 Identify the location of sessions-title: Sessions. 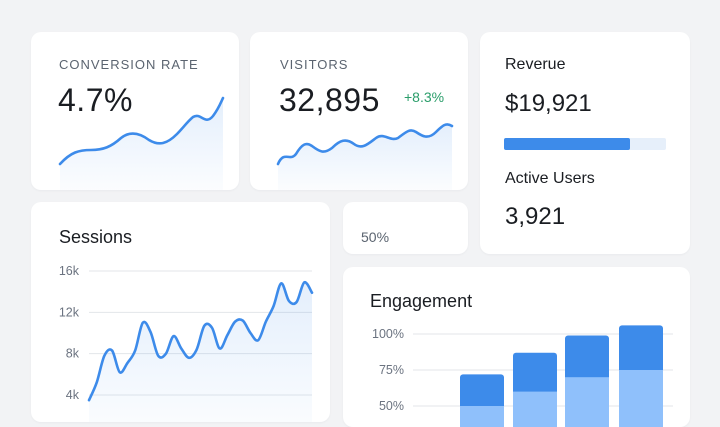
(96, 237).